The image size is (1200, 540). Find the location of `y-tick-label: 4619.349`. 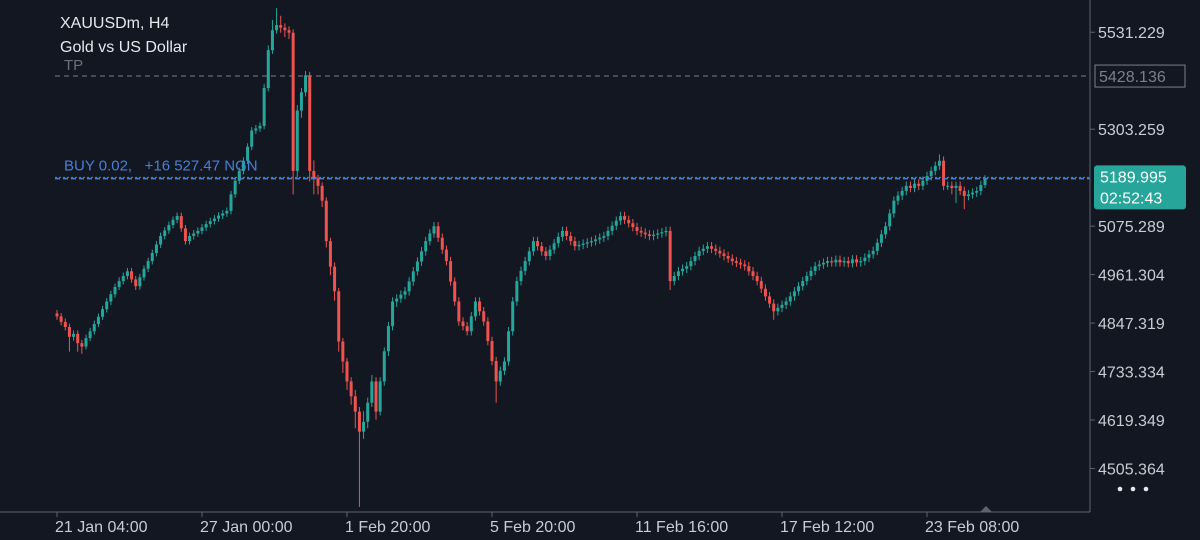

y-tick-label: 4619.349 is located at coordinates (1131, 421).